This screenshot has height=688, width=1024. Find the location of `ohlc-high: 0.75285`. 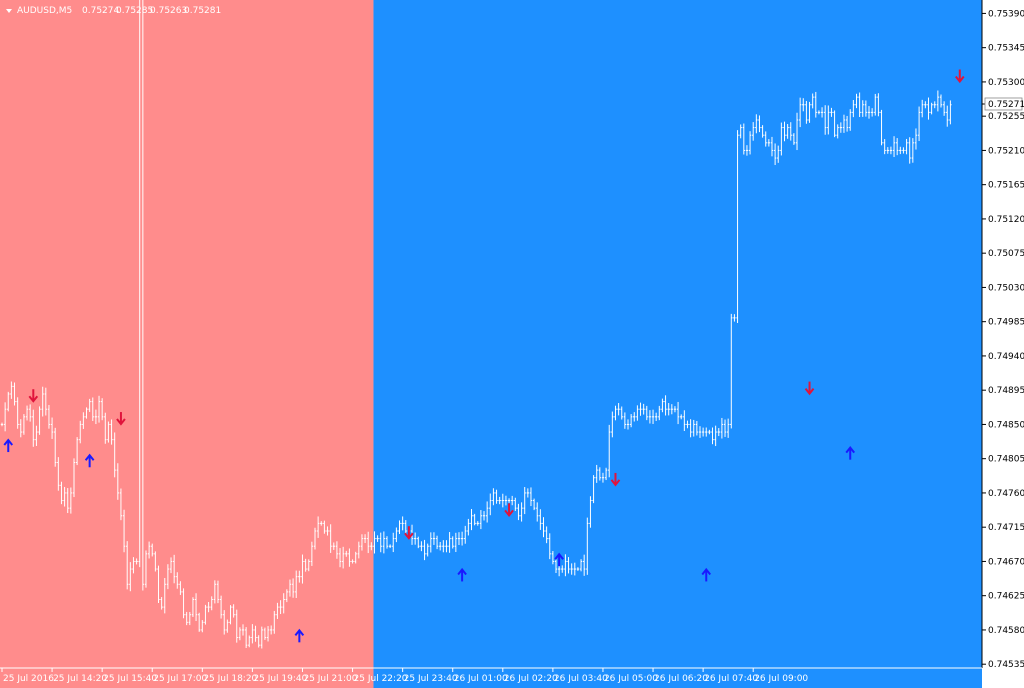

ohlc-high: 0.75285 is located at coordinates (134, 11).